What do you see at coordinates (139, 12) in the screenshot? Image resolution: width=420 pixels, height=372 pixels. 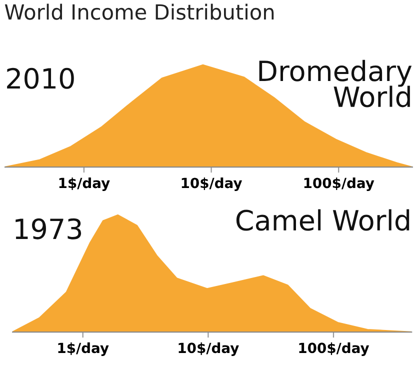 I see `chart-title: World Income Distribution` at bounding box center [139, 12].